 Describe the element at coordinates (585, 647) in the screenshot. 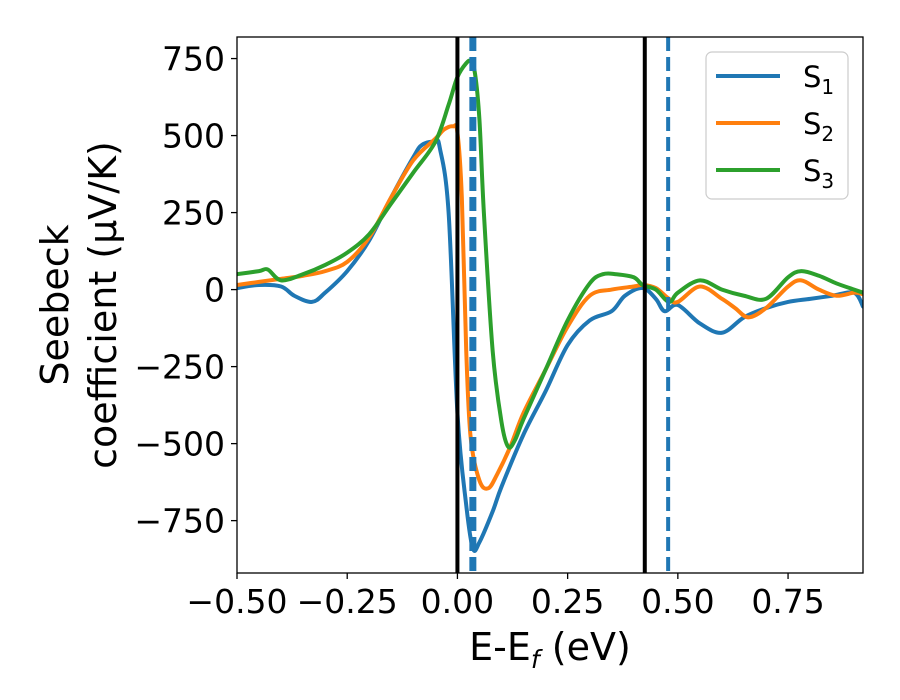

I see `x-axis-label-unit: (eV)` at that location.